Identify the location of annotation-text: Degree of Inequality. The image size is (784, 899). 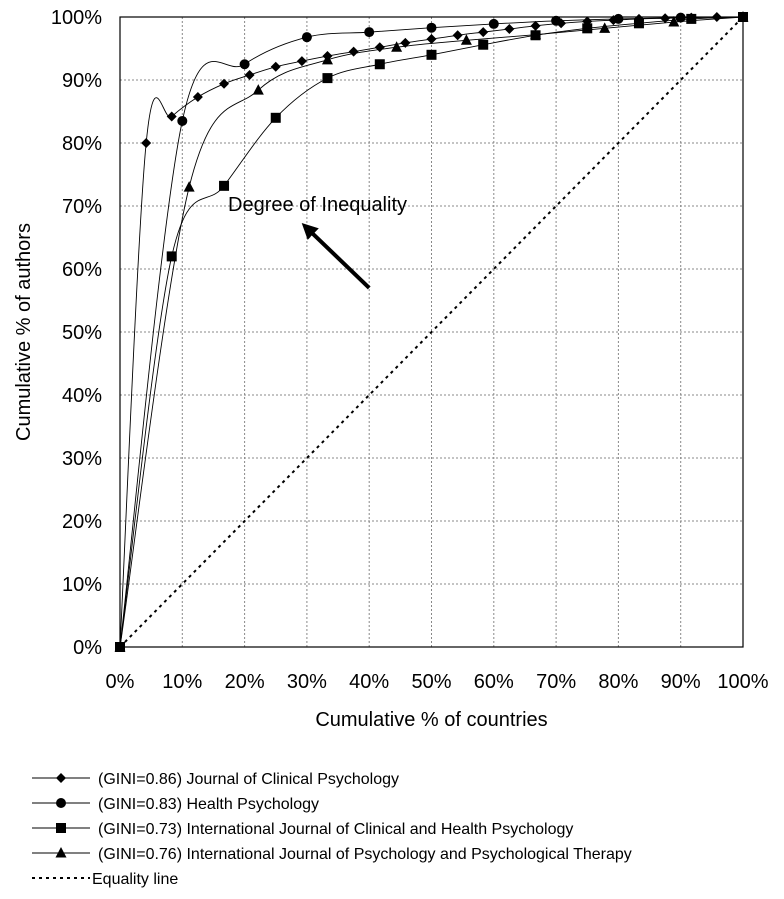
(317, 205).